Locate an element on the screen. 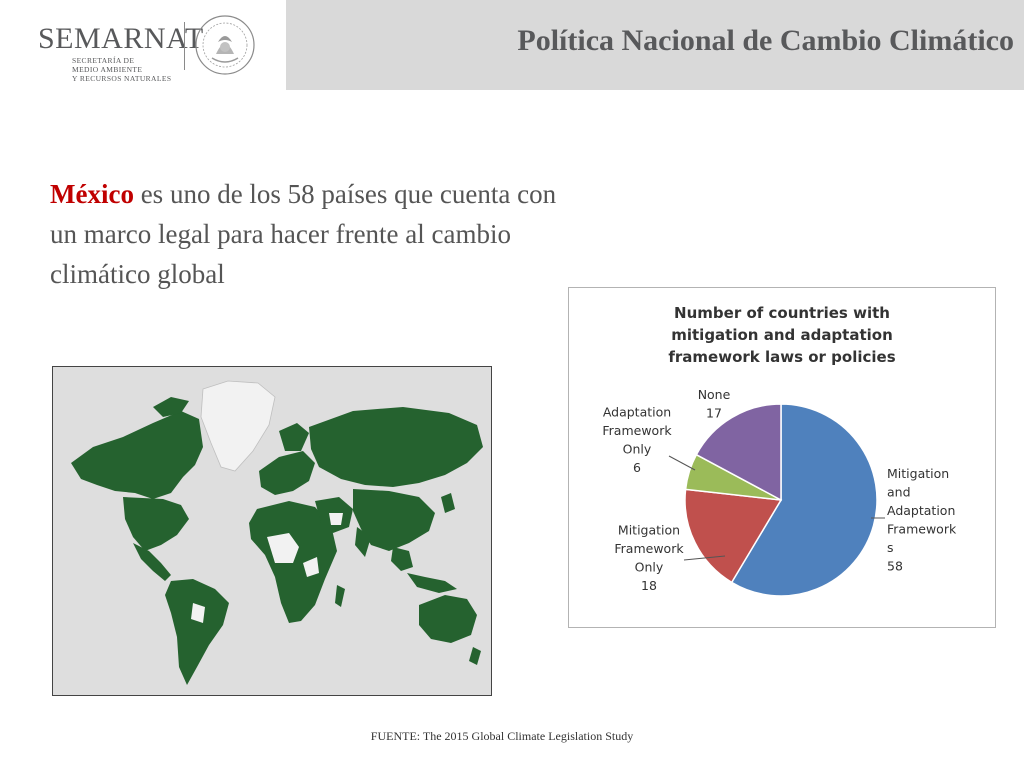 This screenshot has height=768, width=1024. slice-label: Mitigation Framework Only 18 is located at coordinates (649, 557).